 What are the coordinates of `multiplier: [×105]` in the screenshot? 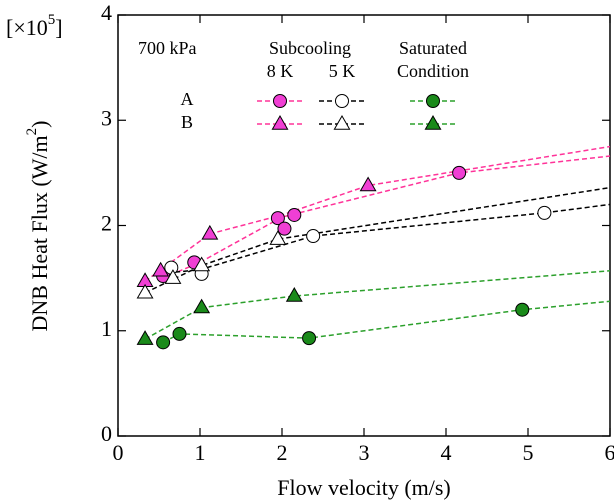 It's located at (34, 26).